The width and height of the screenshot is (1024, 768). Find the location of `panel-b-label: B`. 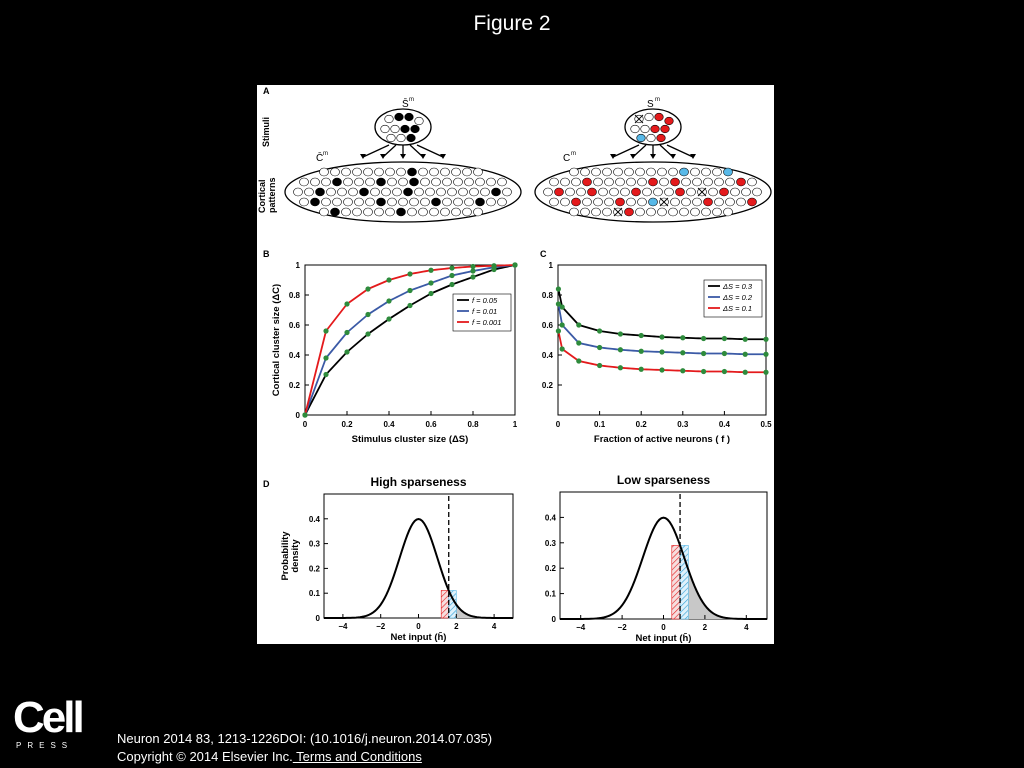

panel-b-label: B is located at coordinates (266, 254).